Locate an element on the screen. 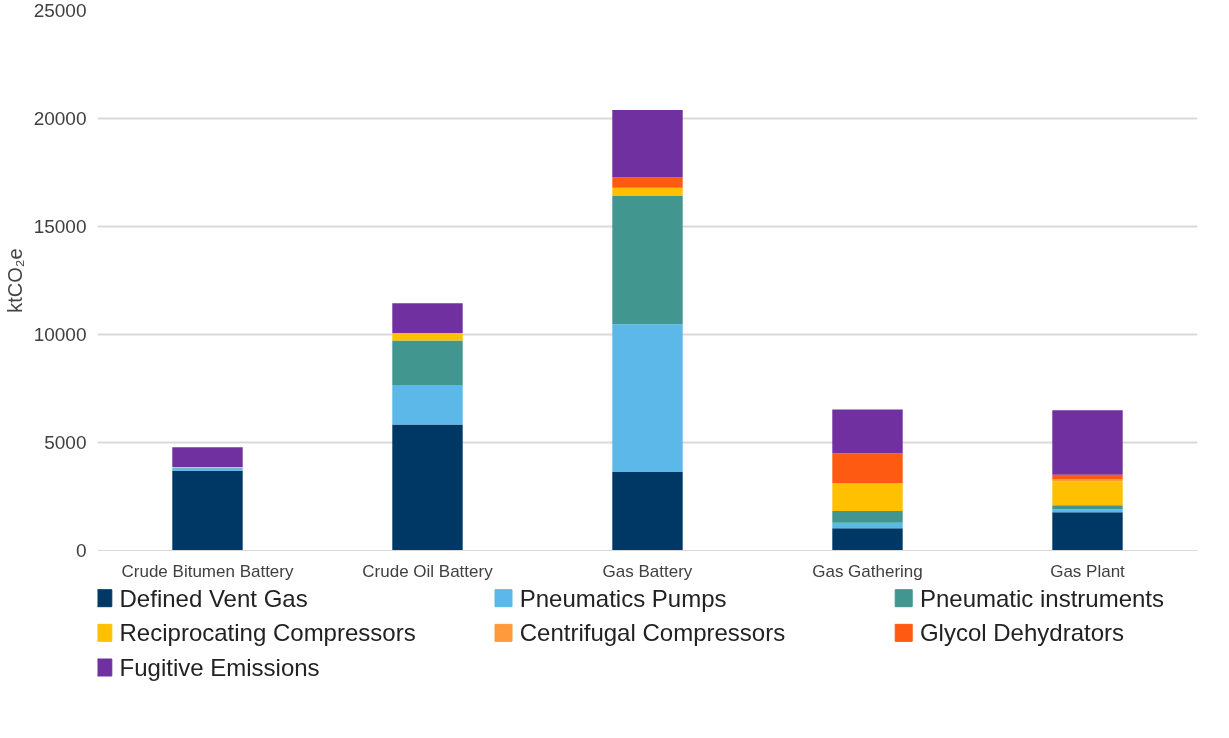  legend-label: Glycol Dehydrators is located at coordinates (1022, 633).